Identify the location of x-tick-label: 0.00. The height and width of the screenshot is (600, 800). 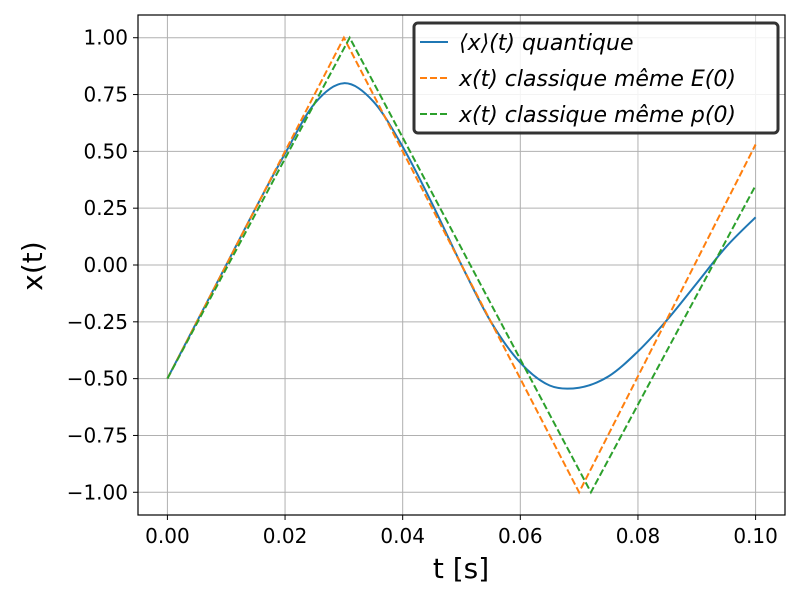
(167, 536).